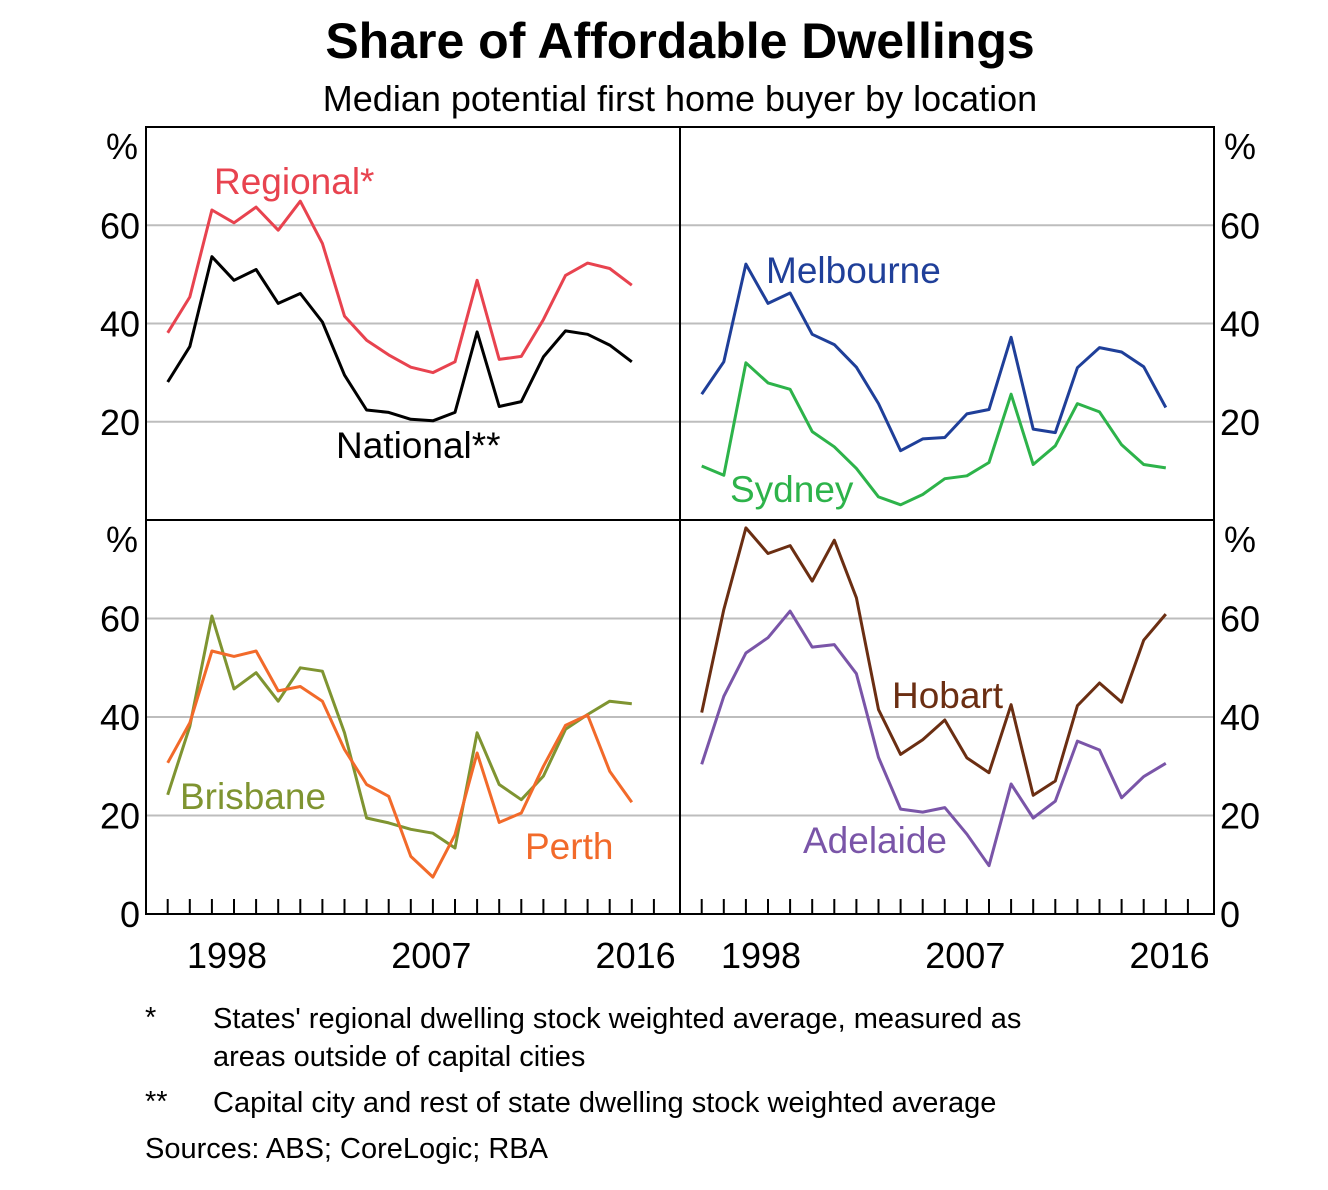 This screenshot has width=1328, height=1190. Describe the element at coordinates (933, 738) in the screenshot. I see `series-line-adelaide` at that location.